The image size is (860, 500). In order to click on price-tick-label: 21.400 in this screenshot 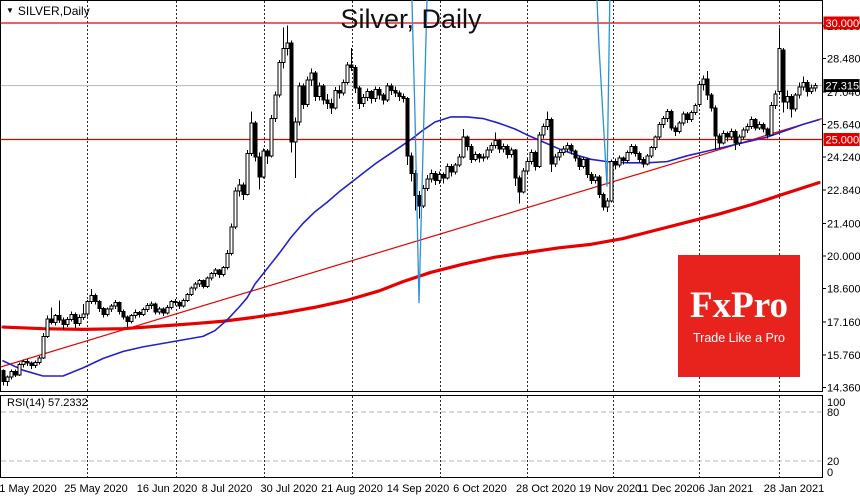, I will do `click(843, 224)`.